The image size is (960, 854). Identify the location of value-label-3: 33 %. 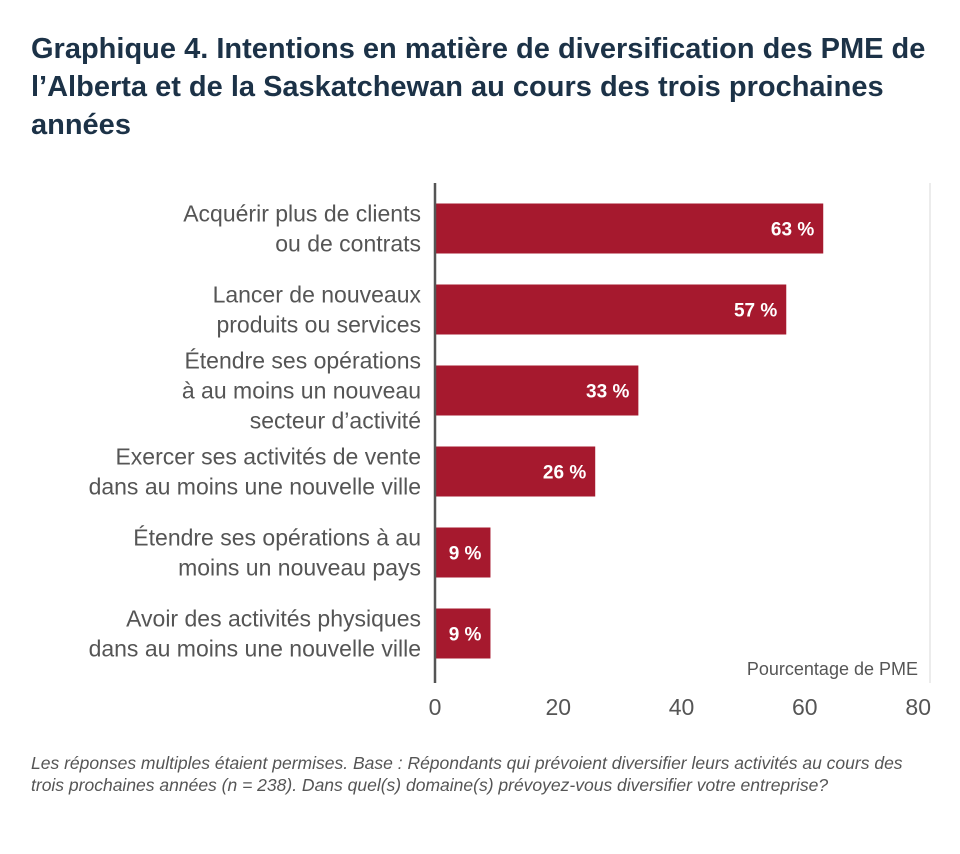
(607, 392).